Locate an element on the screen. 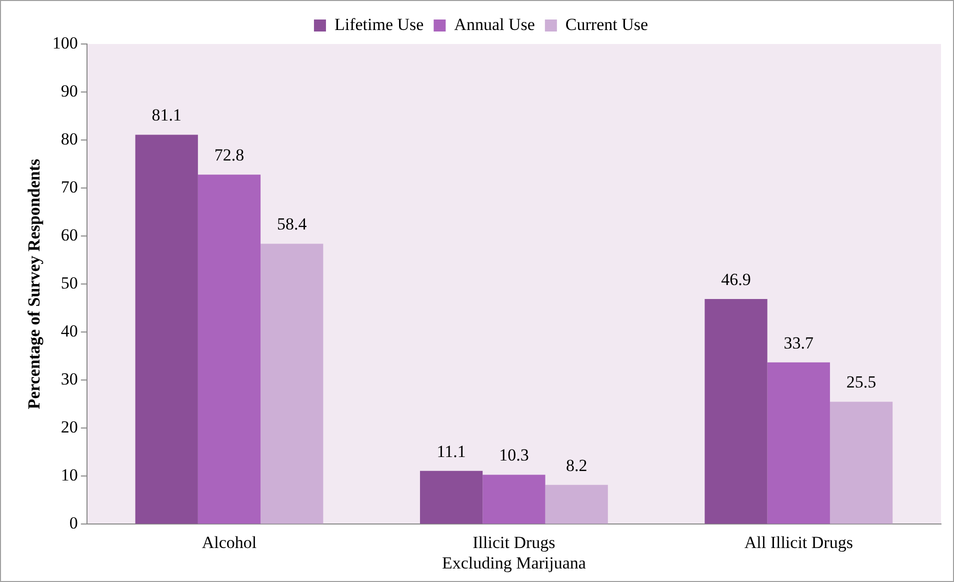 The image size is (954, 582). y-tick-label: 20 is located at coordinates (69, 427).